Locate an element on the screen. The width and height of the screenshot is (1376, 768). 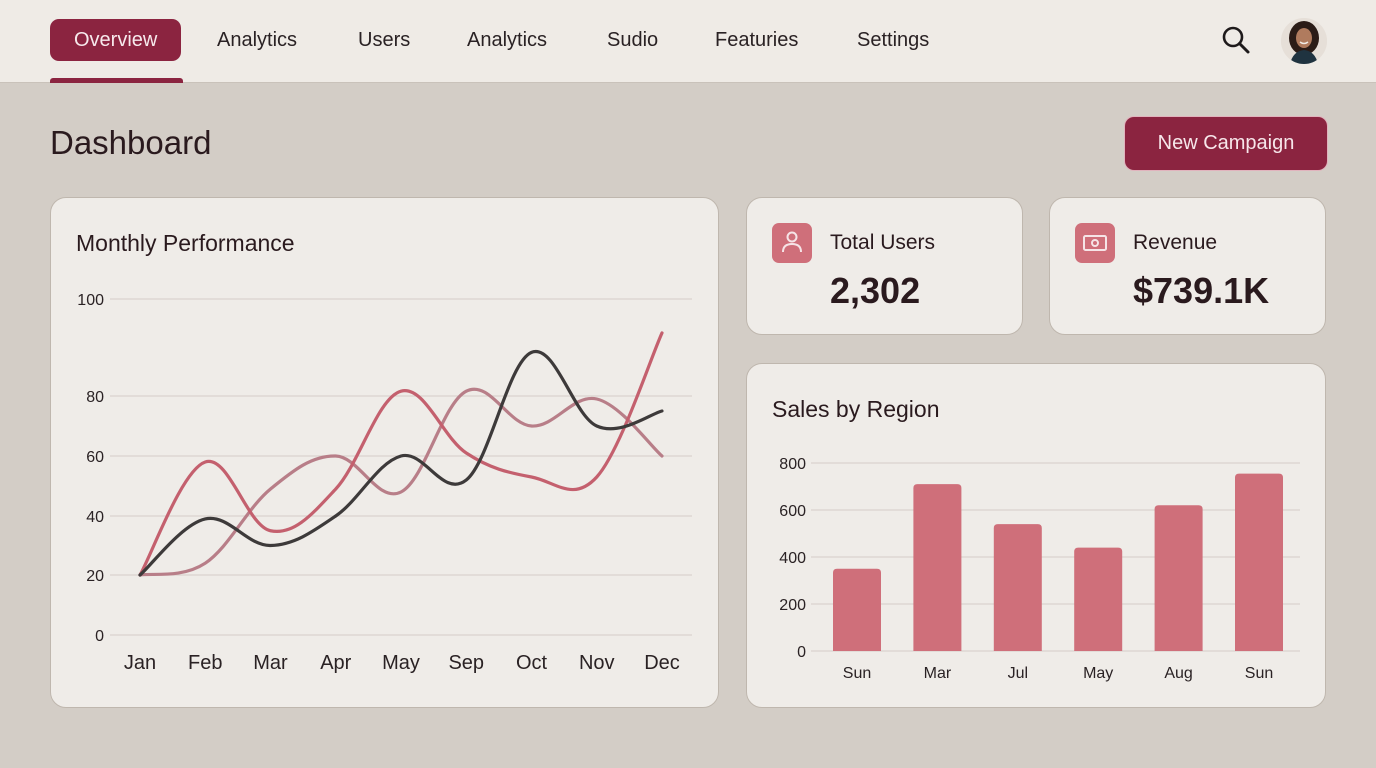
revenue-value: $739.1K is located at coordinates (1201, 290).